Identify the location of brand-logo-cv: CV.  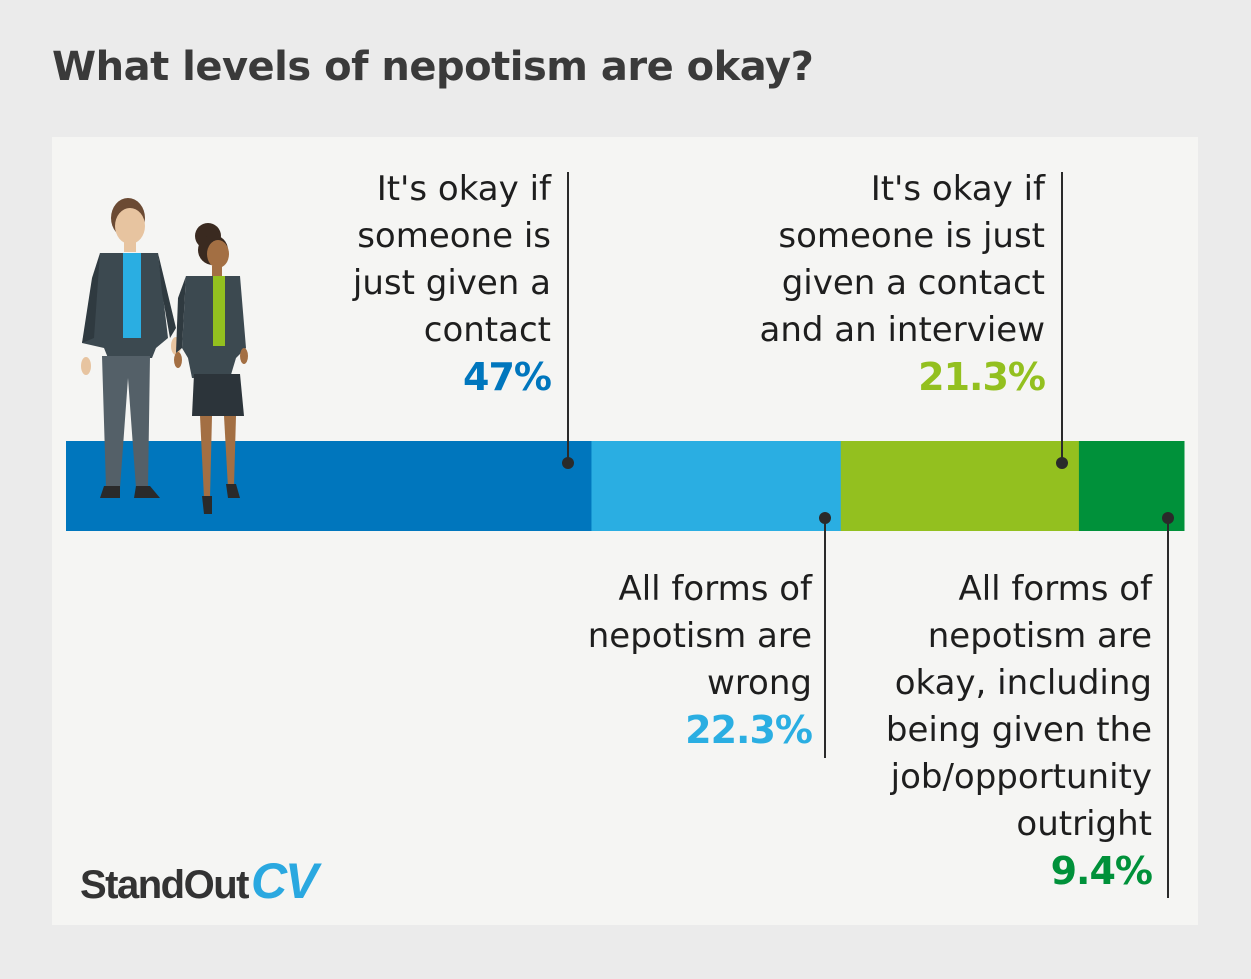
(284, 881).